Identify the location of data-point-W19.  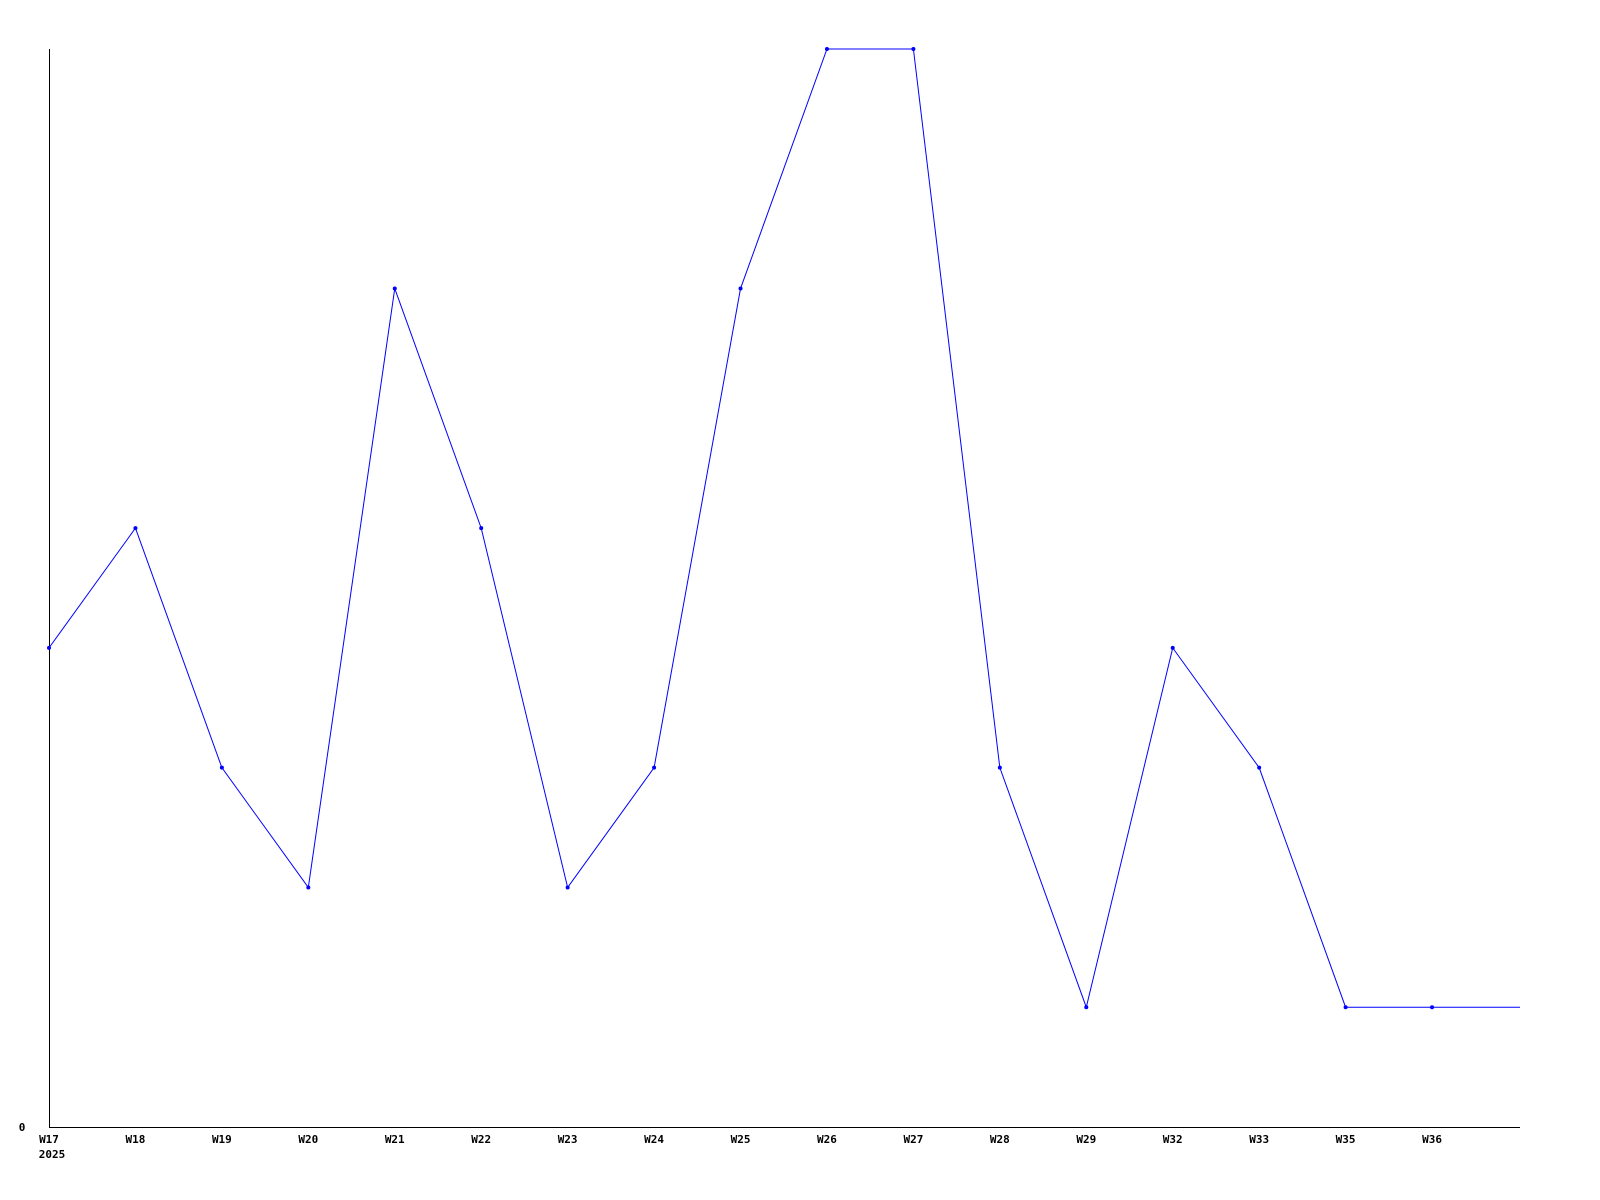
(221, 767).